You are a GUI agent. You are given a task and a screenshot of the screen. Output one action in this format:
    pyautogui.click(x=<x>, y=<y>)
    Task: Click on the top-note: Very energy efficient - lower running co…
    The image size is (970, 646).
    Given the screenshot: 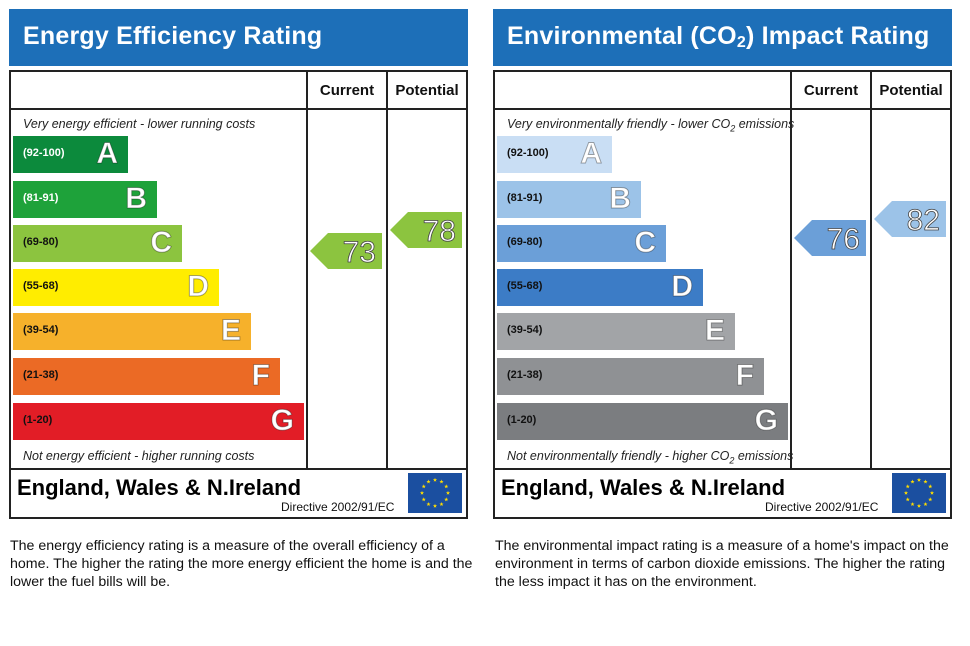 What is the action you would take?
    pyautogui.click(x=139, y=124)
    